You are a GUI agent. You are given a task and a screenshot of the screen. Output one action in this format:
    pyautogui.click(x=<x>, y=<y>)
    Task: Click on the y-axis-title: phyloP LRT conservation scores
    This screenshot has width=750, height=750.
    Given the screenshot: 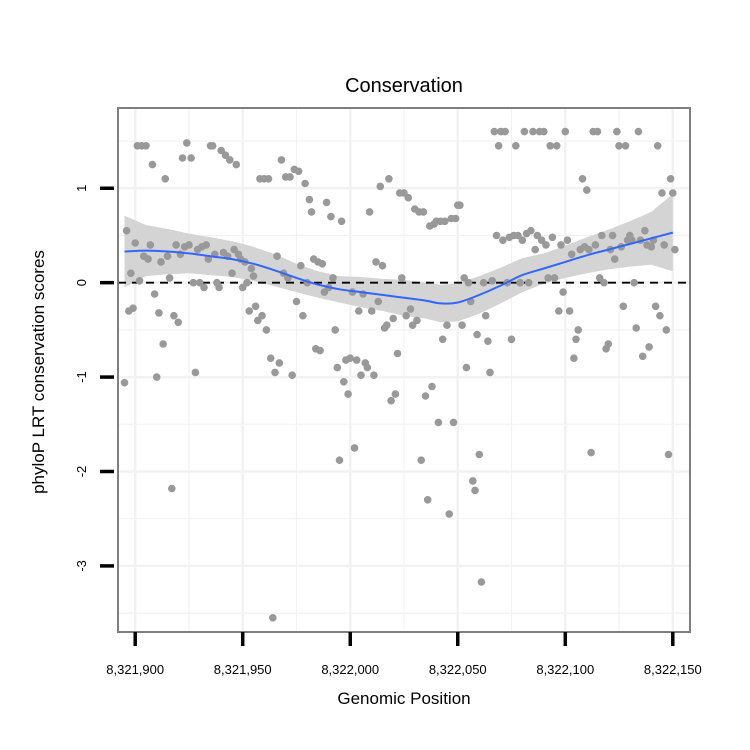 What is the action you would take?
    pyautogui.click(x=38, y=372)
    